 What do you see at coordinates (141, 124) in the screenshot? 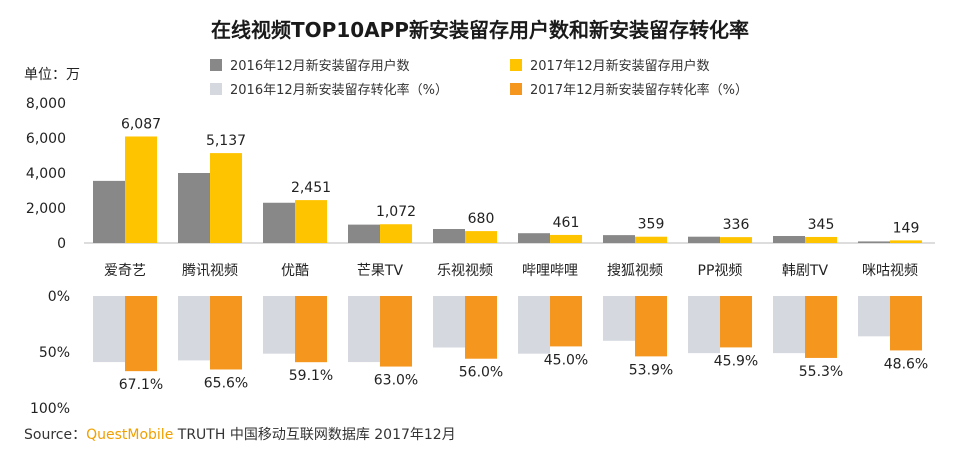
I see `data-label-2017-users: 6,087` at bounding box center [141, 124].